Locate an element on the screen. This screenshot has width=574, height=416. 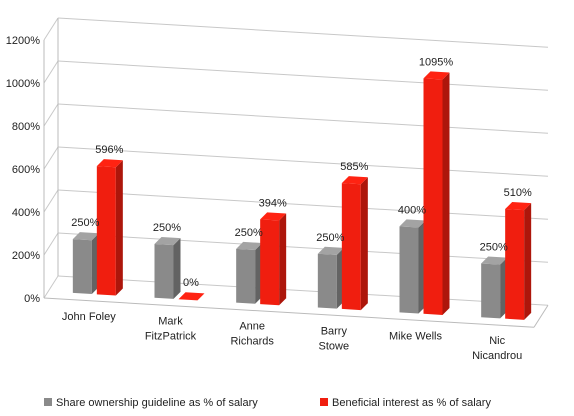
data-label: 394% is located at coordinates (273, 203).